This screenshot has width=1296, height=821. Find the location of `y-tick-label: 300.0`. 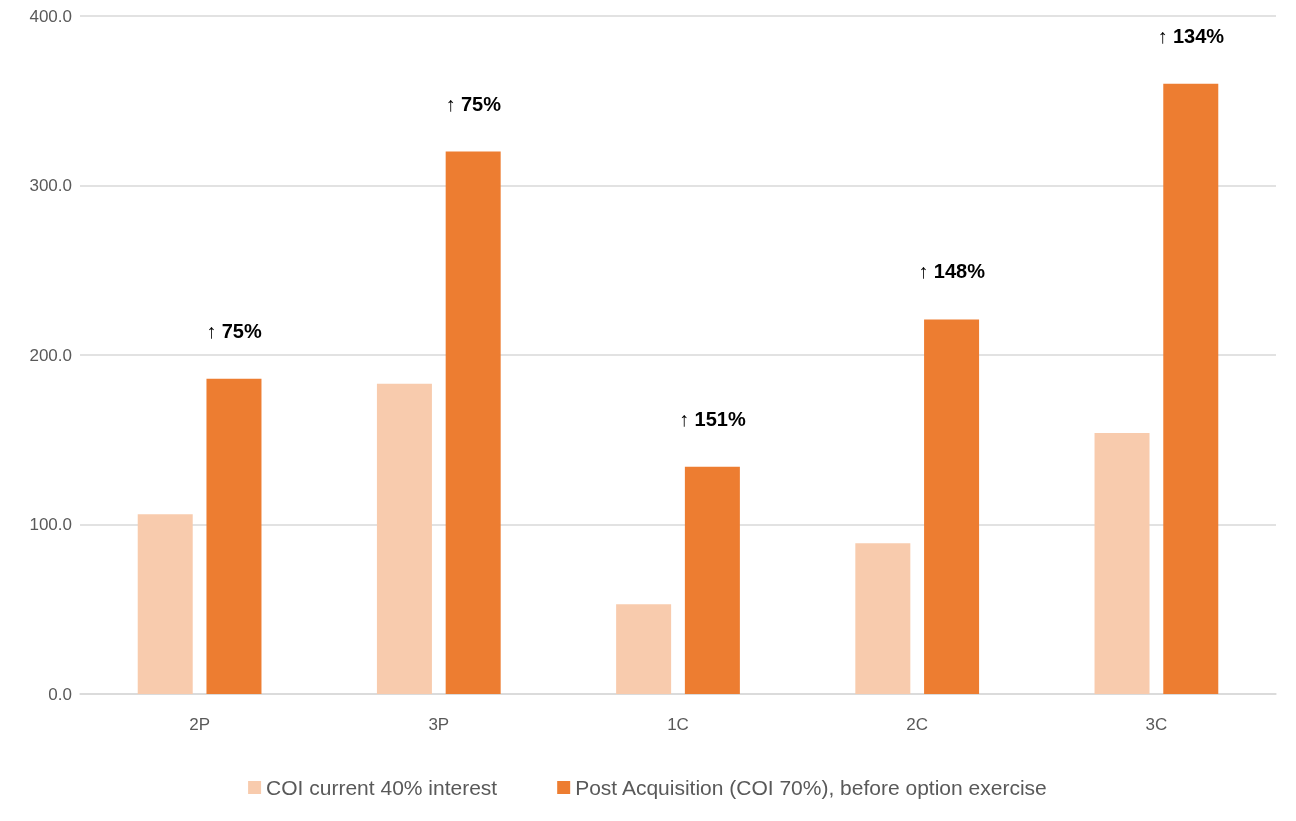

y-tick-label: 300.0 is located at coordinates (50, 185).